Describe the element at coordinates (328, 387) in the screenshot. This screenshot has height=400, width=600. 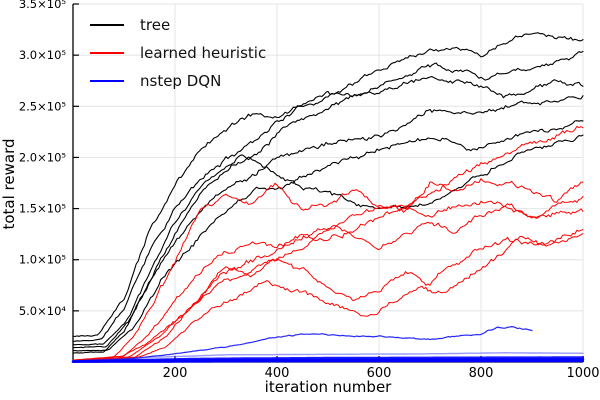
I see `x-axis-title: iteration number` at that location.